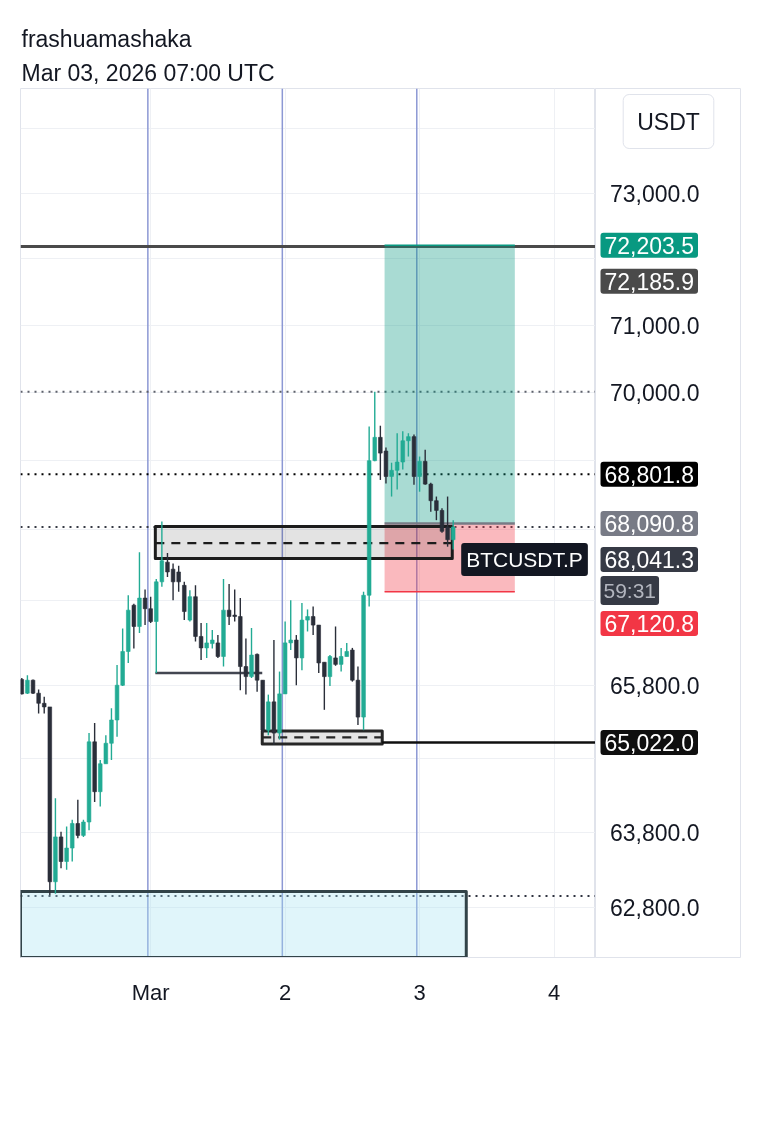  What do you see at coordinates (150, 992) in the screenshot?
I see `x-tick-label: Mar` at bounding box center [150, 992].